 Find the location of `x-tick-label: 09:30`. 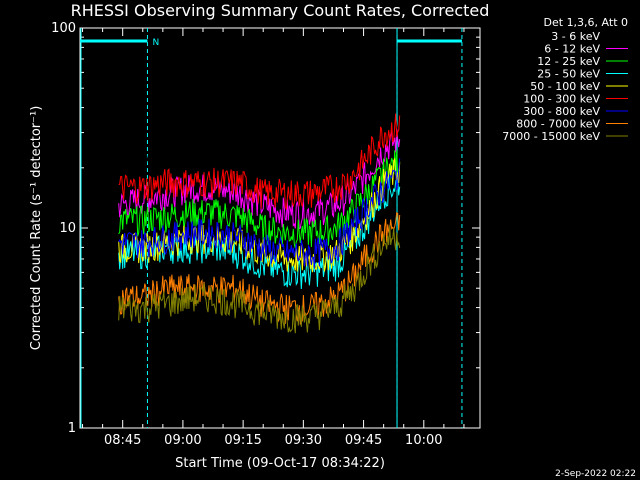

x-tick-label: 09:30 is located at coordinates (303, 440).